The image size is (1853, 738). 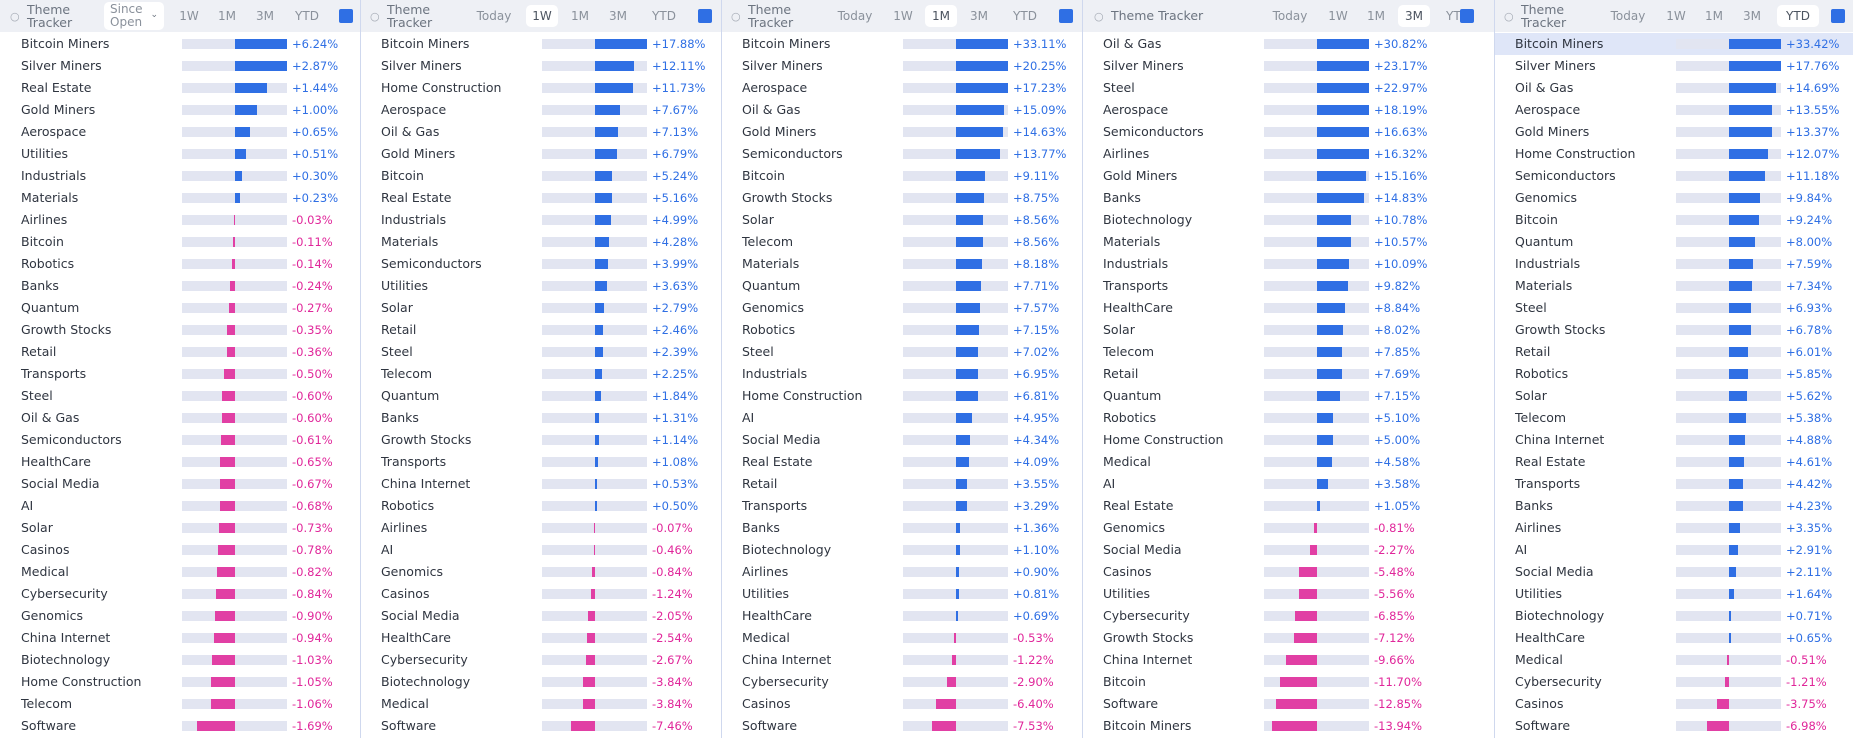 I want to click on list-item: Materials +8.18%, so click(x=901, y=264).